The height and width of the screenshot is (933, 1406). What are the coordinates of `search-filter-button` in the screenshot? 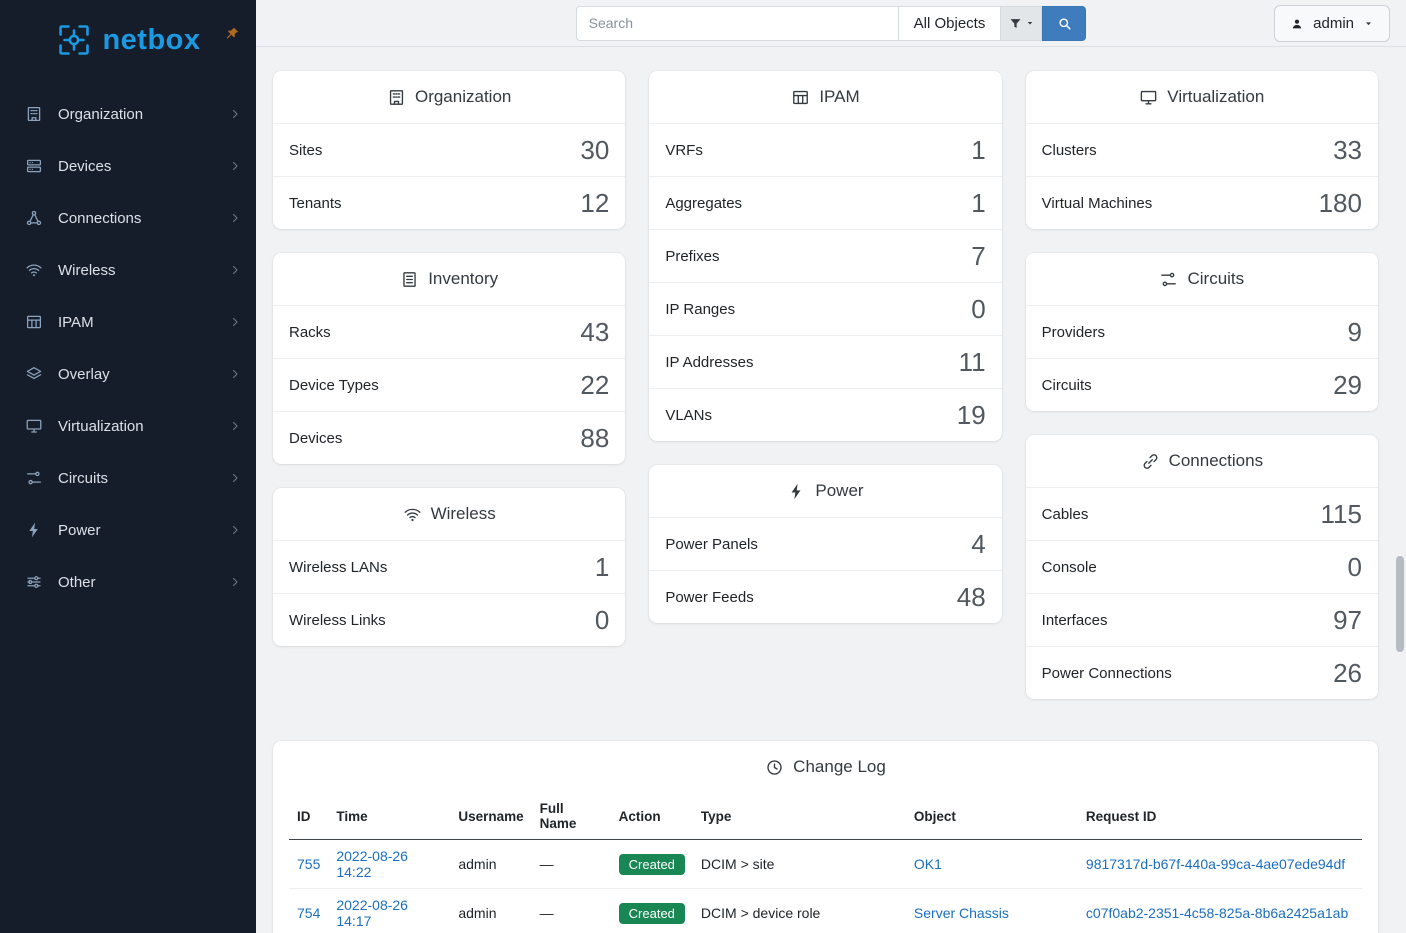 It's located at (1022, 23).